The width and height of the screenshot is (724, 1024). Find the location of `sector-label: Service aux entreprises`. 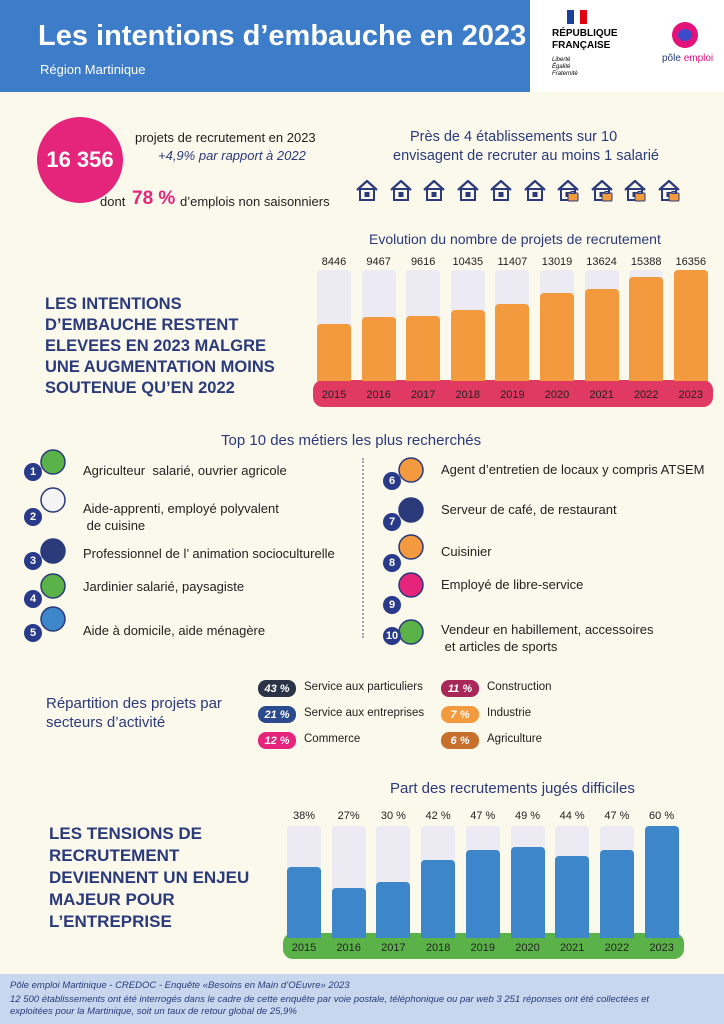

sector-label: Service aux entreprises is located at coordinates (364, 713).